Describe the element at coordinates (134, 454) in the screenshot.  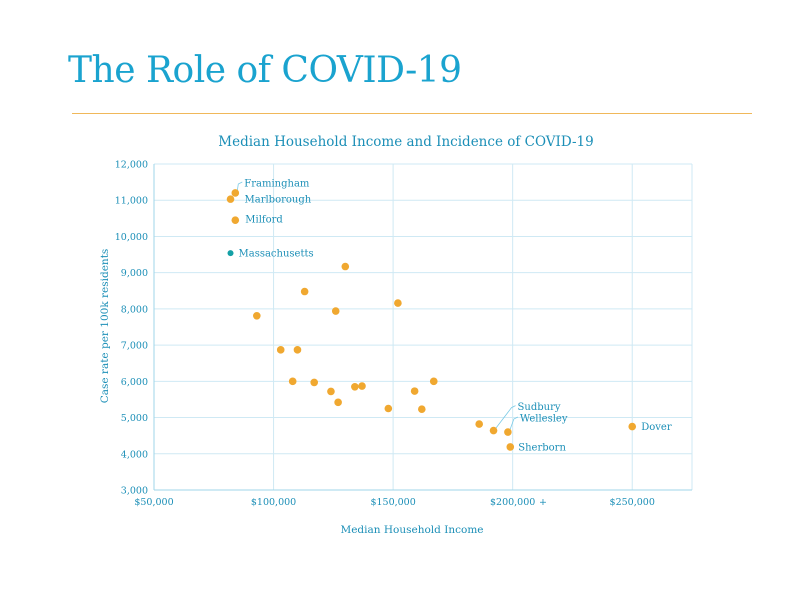
I see `y-tick-label: 4,000` at that location.